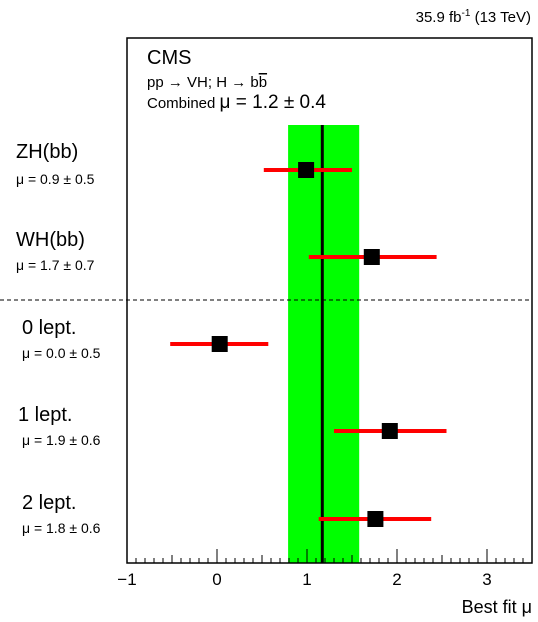  What do you see at coordinates (49, 503) in the screenshot?
I see `category-name: 2 lept.` at bounding box center [49, 503].